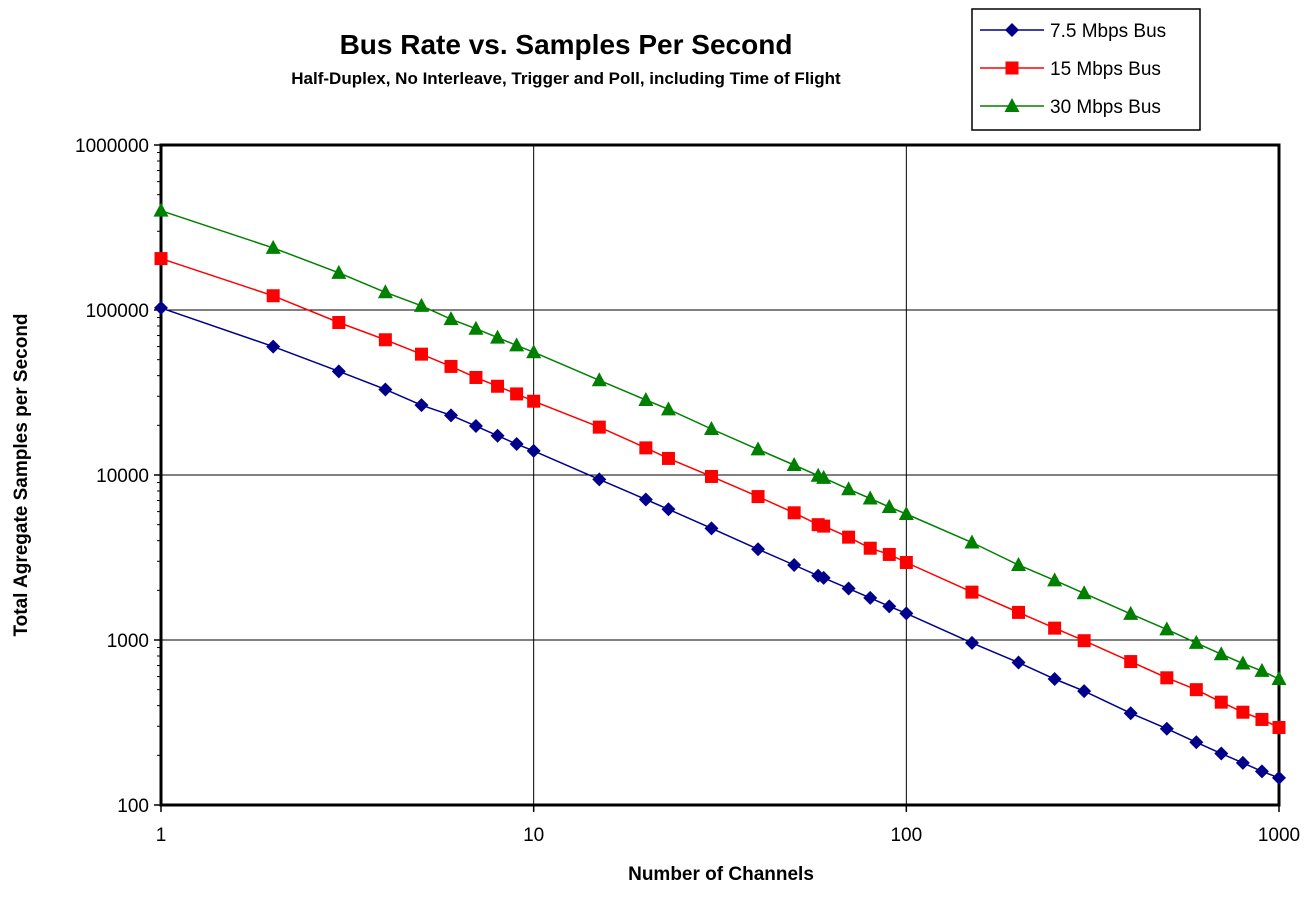 The height and width of the screenshot is (897, 1311). I want to click on x-axis-title: Number of Channels, so click(721, 874).